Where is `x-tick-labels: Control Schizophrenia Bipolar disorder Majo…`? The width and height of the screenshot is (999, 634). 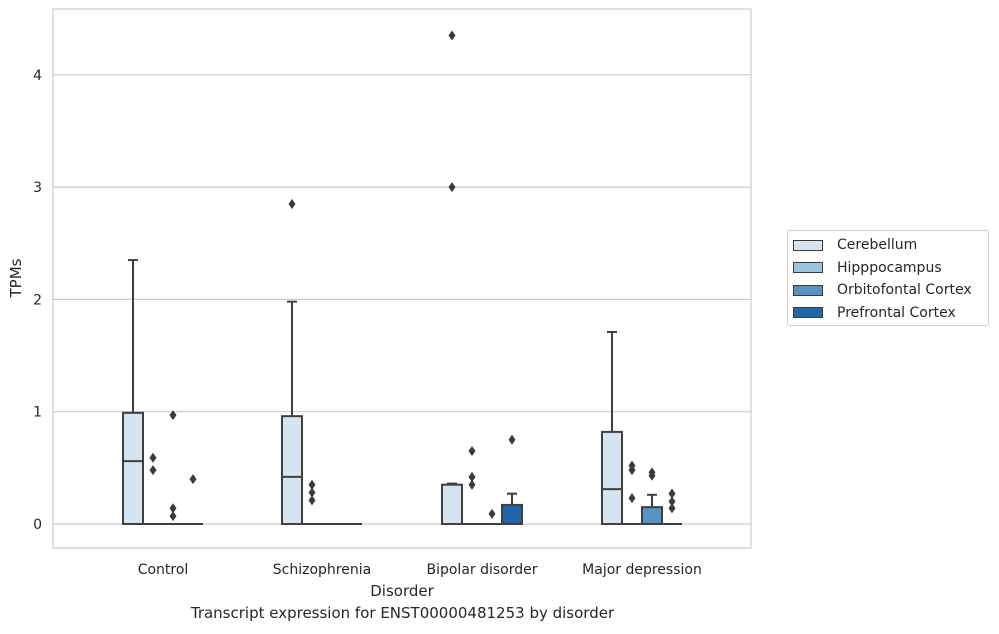 x-tick-labels: Control Schizophrenia Bipolar disorder Majo… is located at coordinates (420, 570).